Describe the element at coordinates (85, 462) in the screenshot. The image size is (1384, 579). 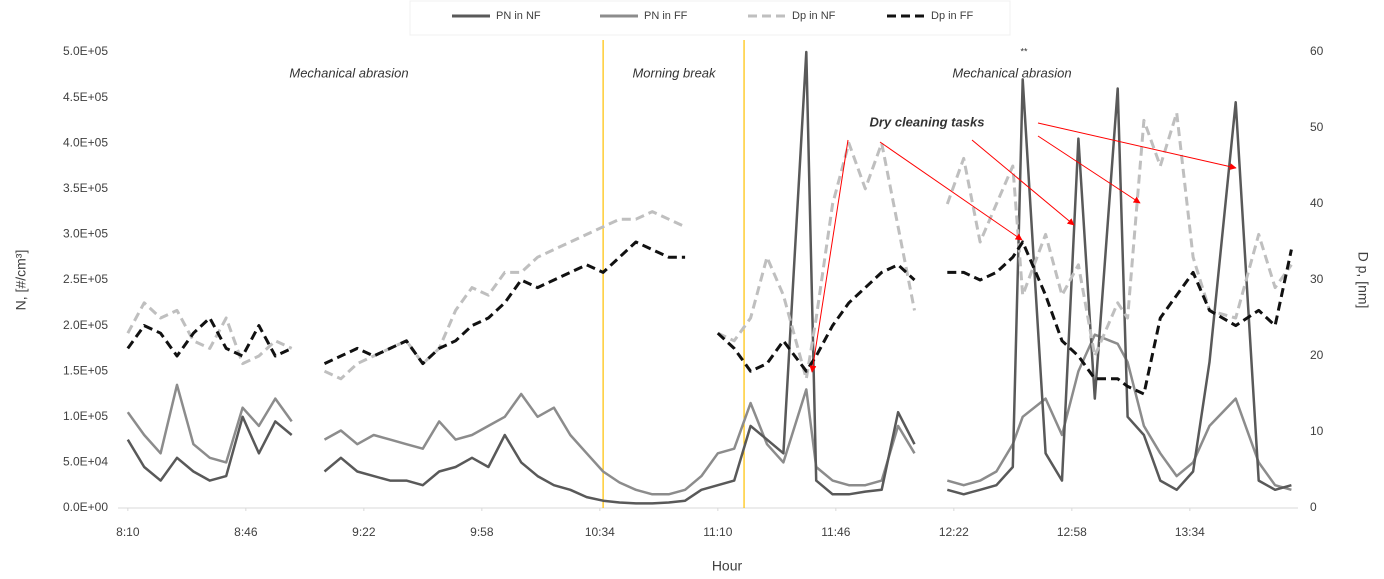
I see `y-tick-label: 5.0E+04` at that location.